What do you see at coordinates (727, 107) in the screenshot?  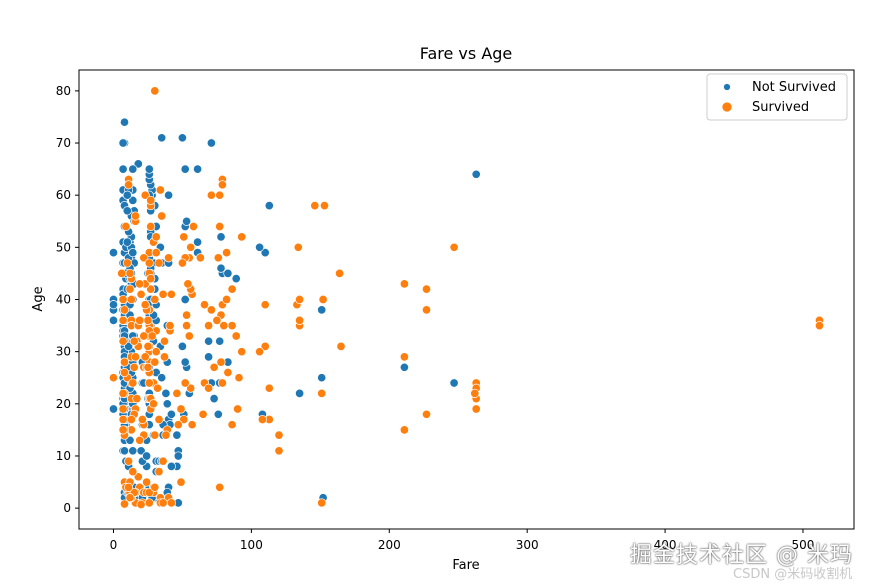 I see `legend-marker-survived` at bounding box center [727, 107].